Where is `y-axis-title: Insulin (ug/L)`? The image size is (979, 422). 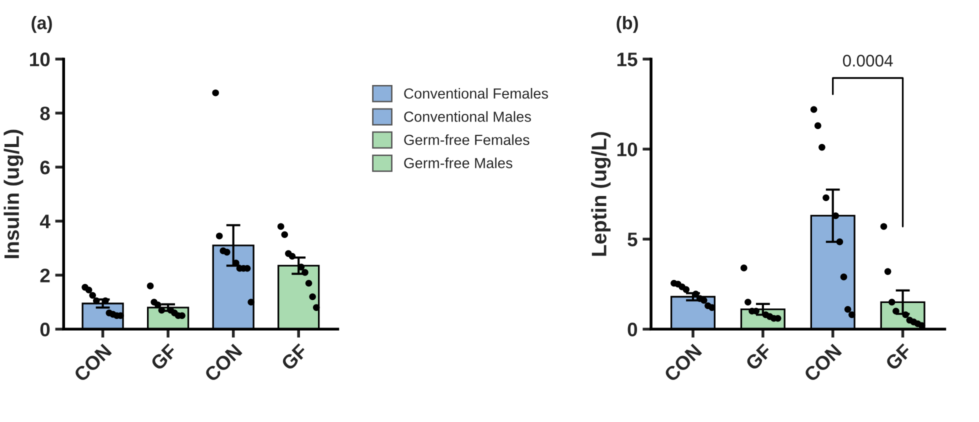 y-axis-title: Insulin (ug/L) is located at coordinates (14, 194).